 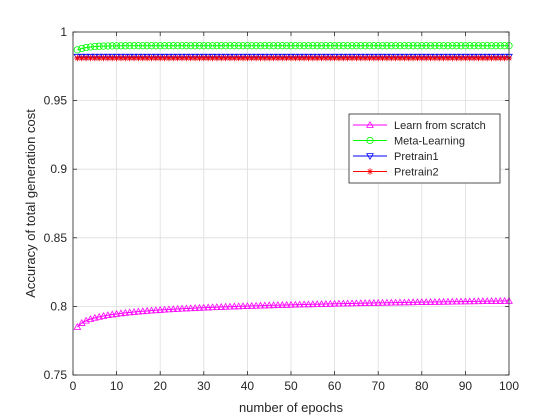 What do you see at coordinates (291, 407) in the screenshot?
I see `x-axis-label: number of epochs` at bounding box center [291, 407].